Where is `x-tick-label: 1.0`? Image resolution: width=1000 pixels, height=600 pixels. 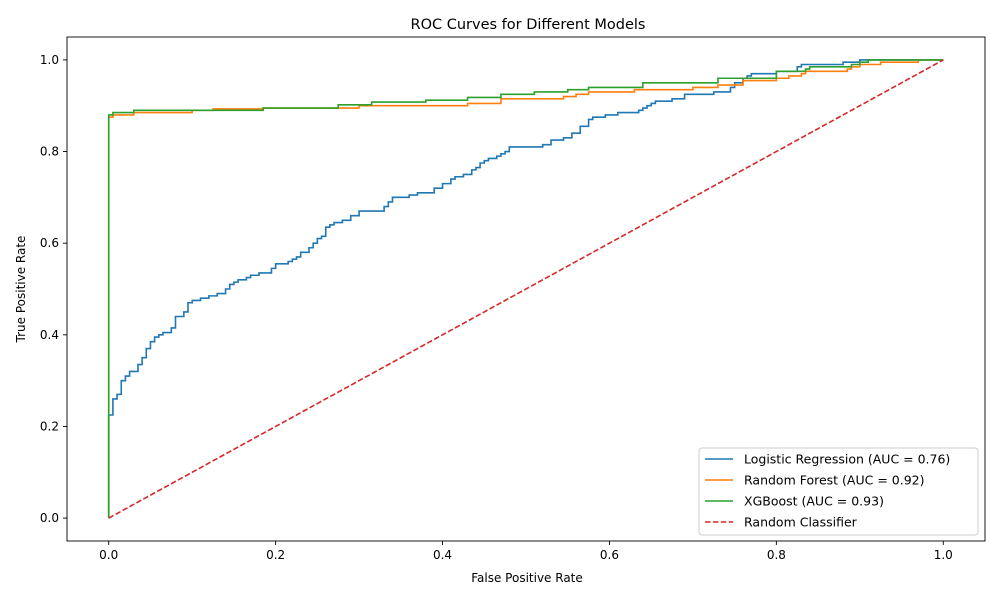 x-tick-label: 1.0 is located at coordinates (943, 555).